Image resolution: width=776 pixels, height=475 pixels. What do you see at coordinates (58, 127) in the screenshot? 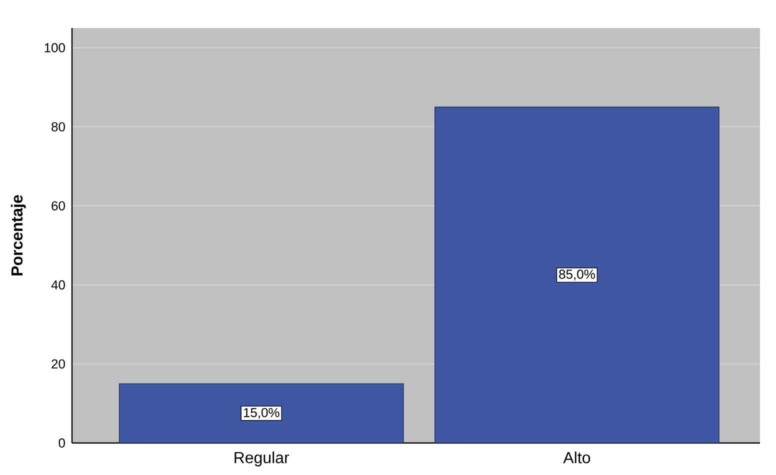
I see `y-tick-label: 80` at bounding box center [58, 127].